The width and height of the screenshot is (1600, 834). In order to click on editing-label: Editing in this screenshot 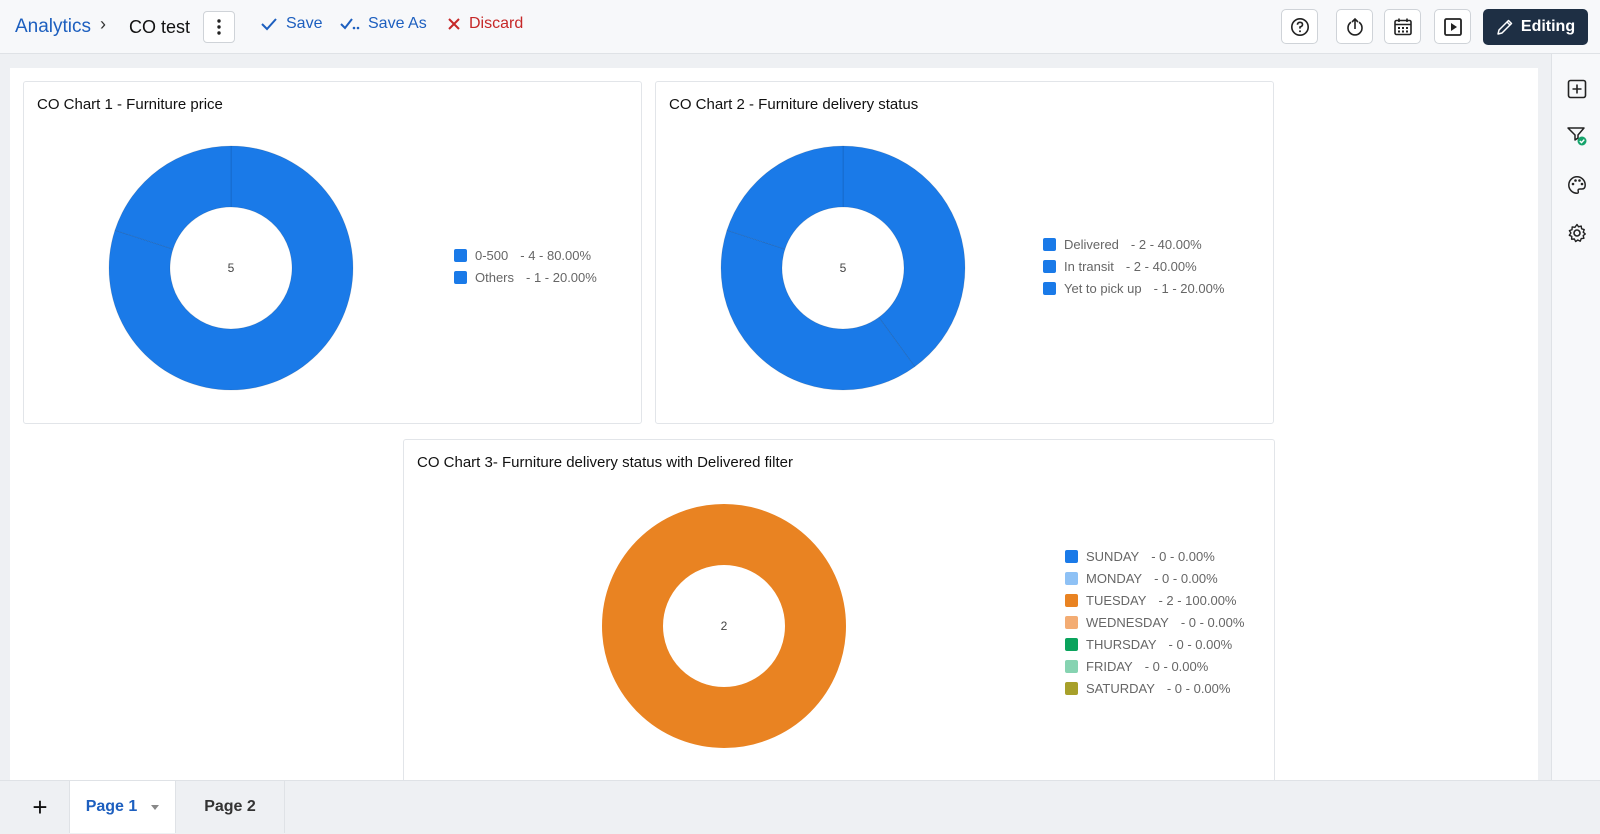, I will do `click(1548, 26)`.